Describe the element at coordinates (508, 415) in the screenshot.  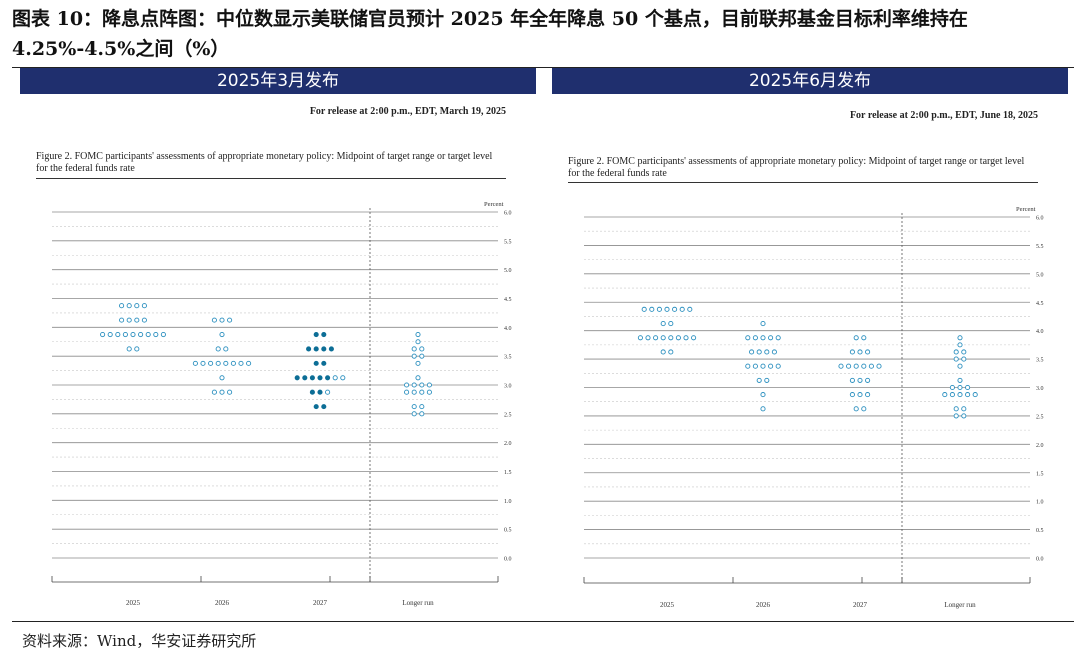
I see `y-tick-label: 2.5` at that location.